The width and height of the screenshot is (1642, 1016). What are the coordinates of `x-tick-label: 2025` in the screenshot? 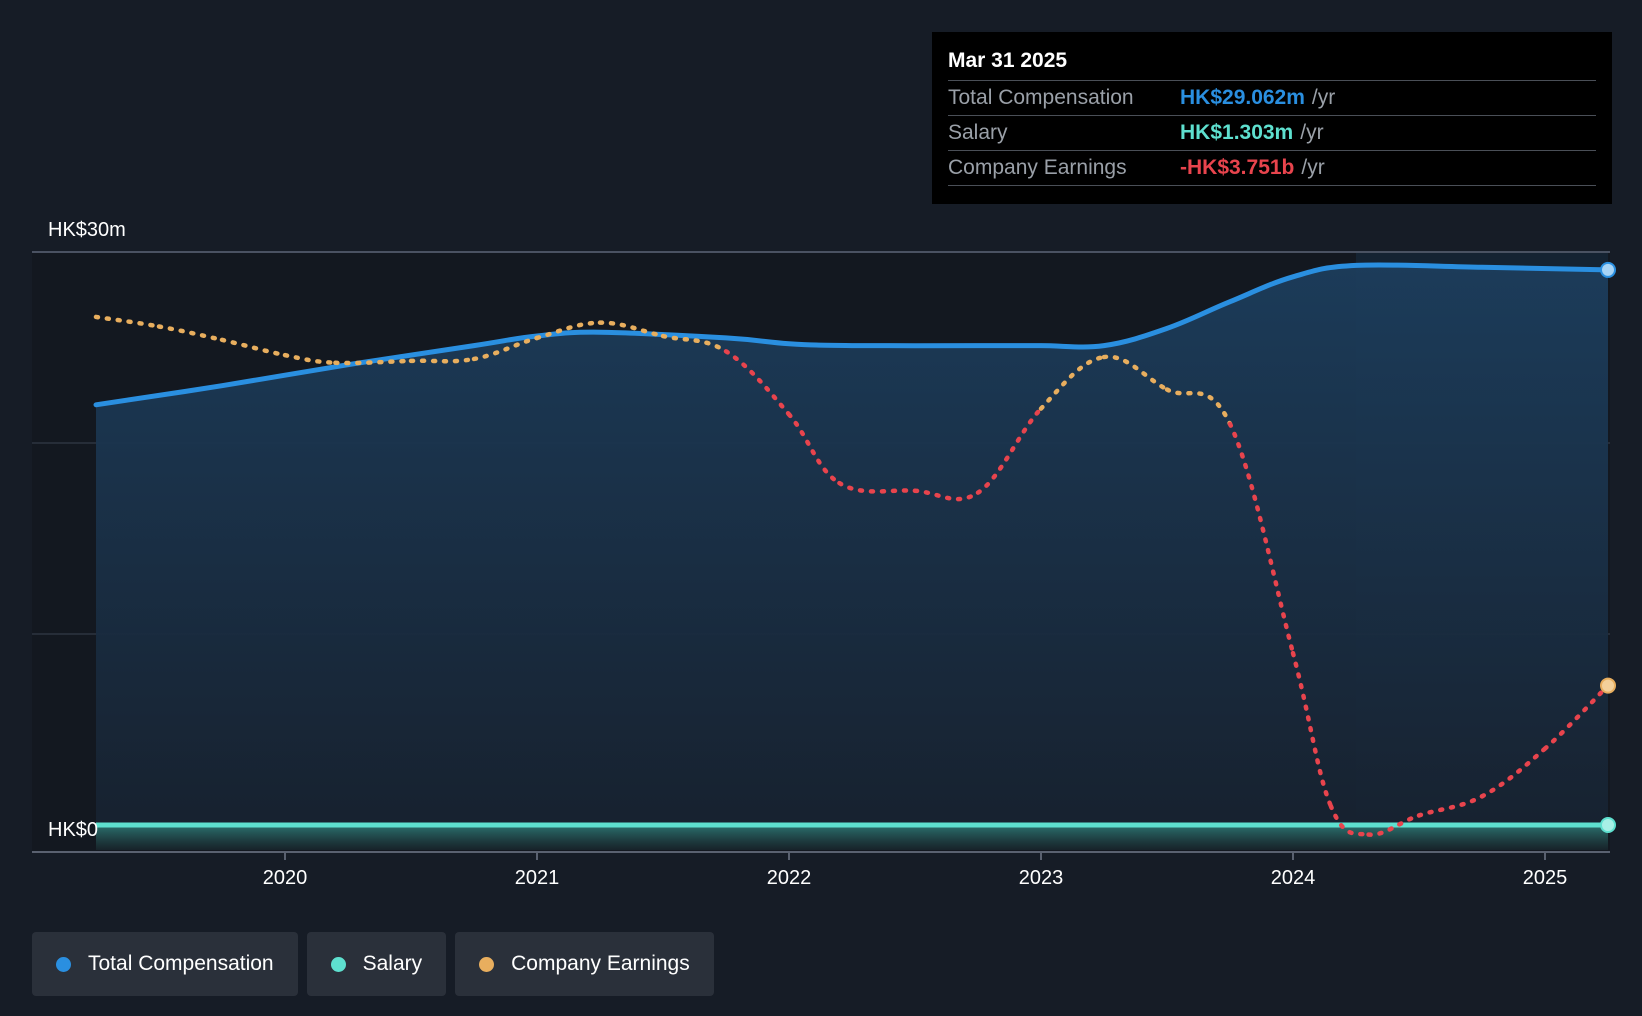 It's located at (1545, 878).